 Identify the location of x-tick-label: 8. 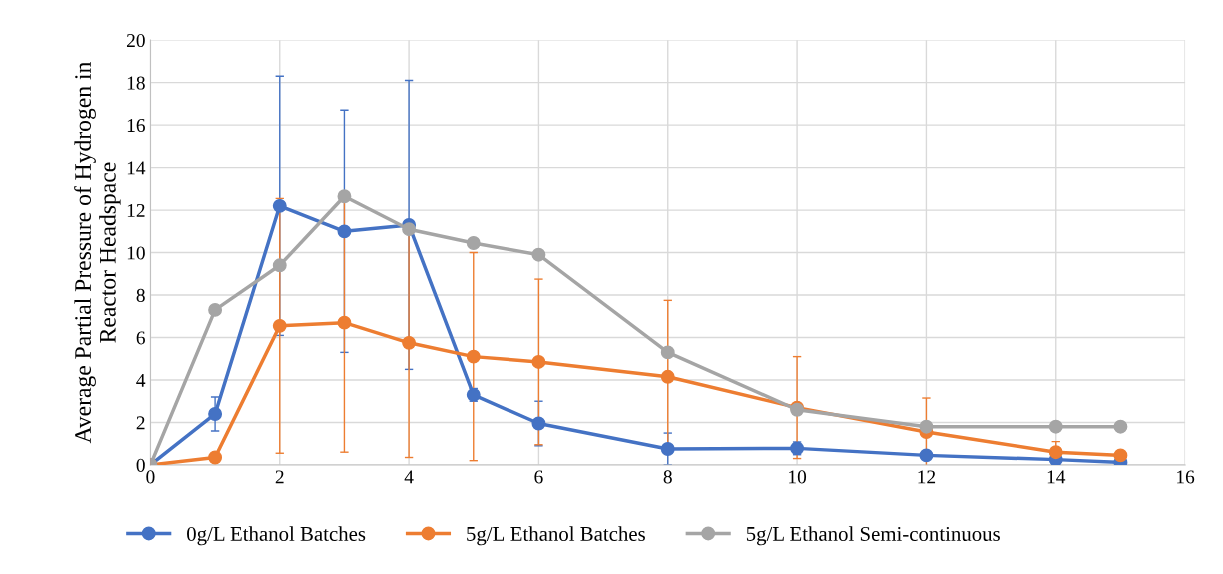
(667, 477).